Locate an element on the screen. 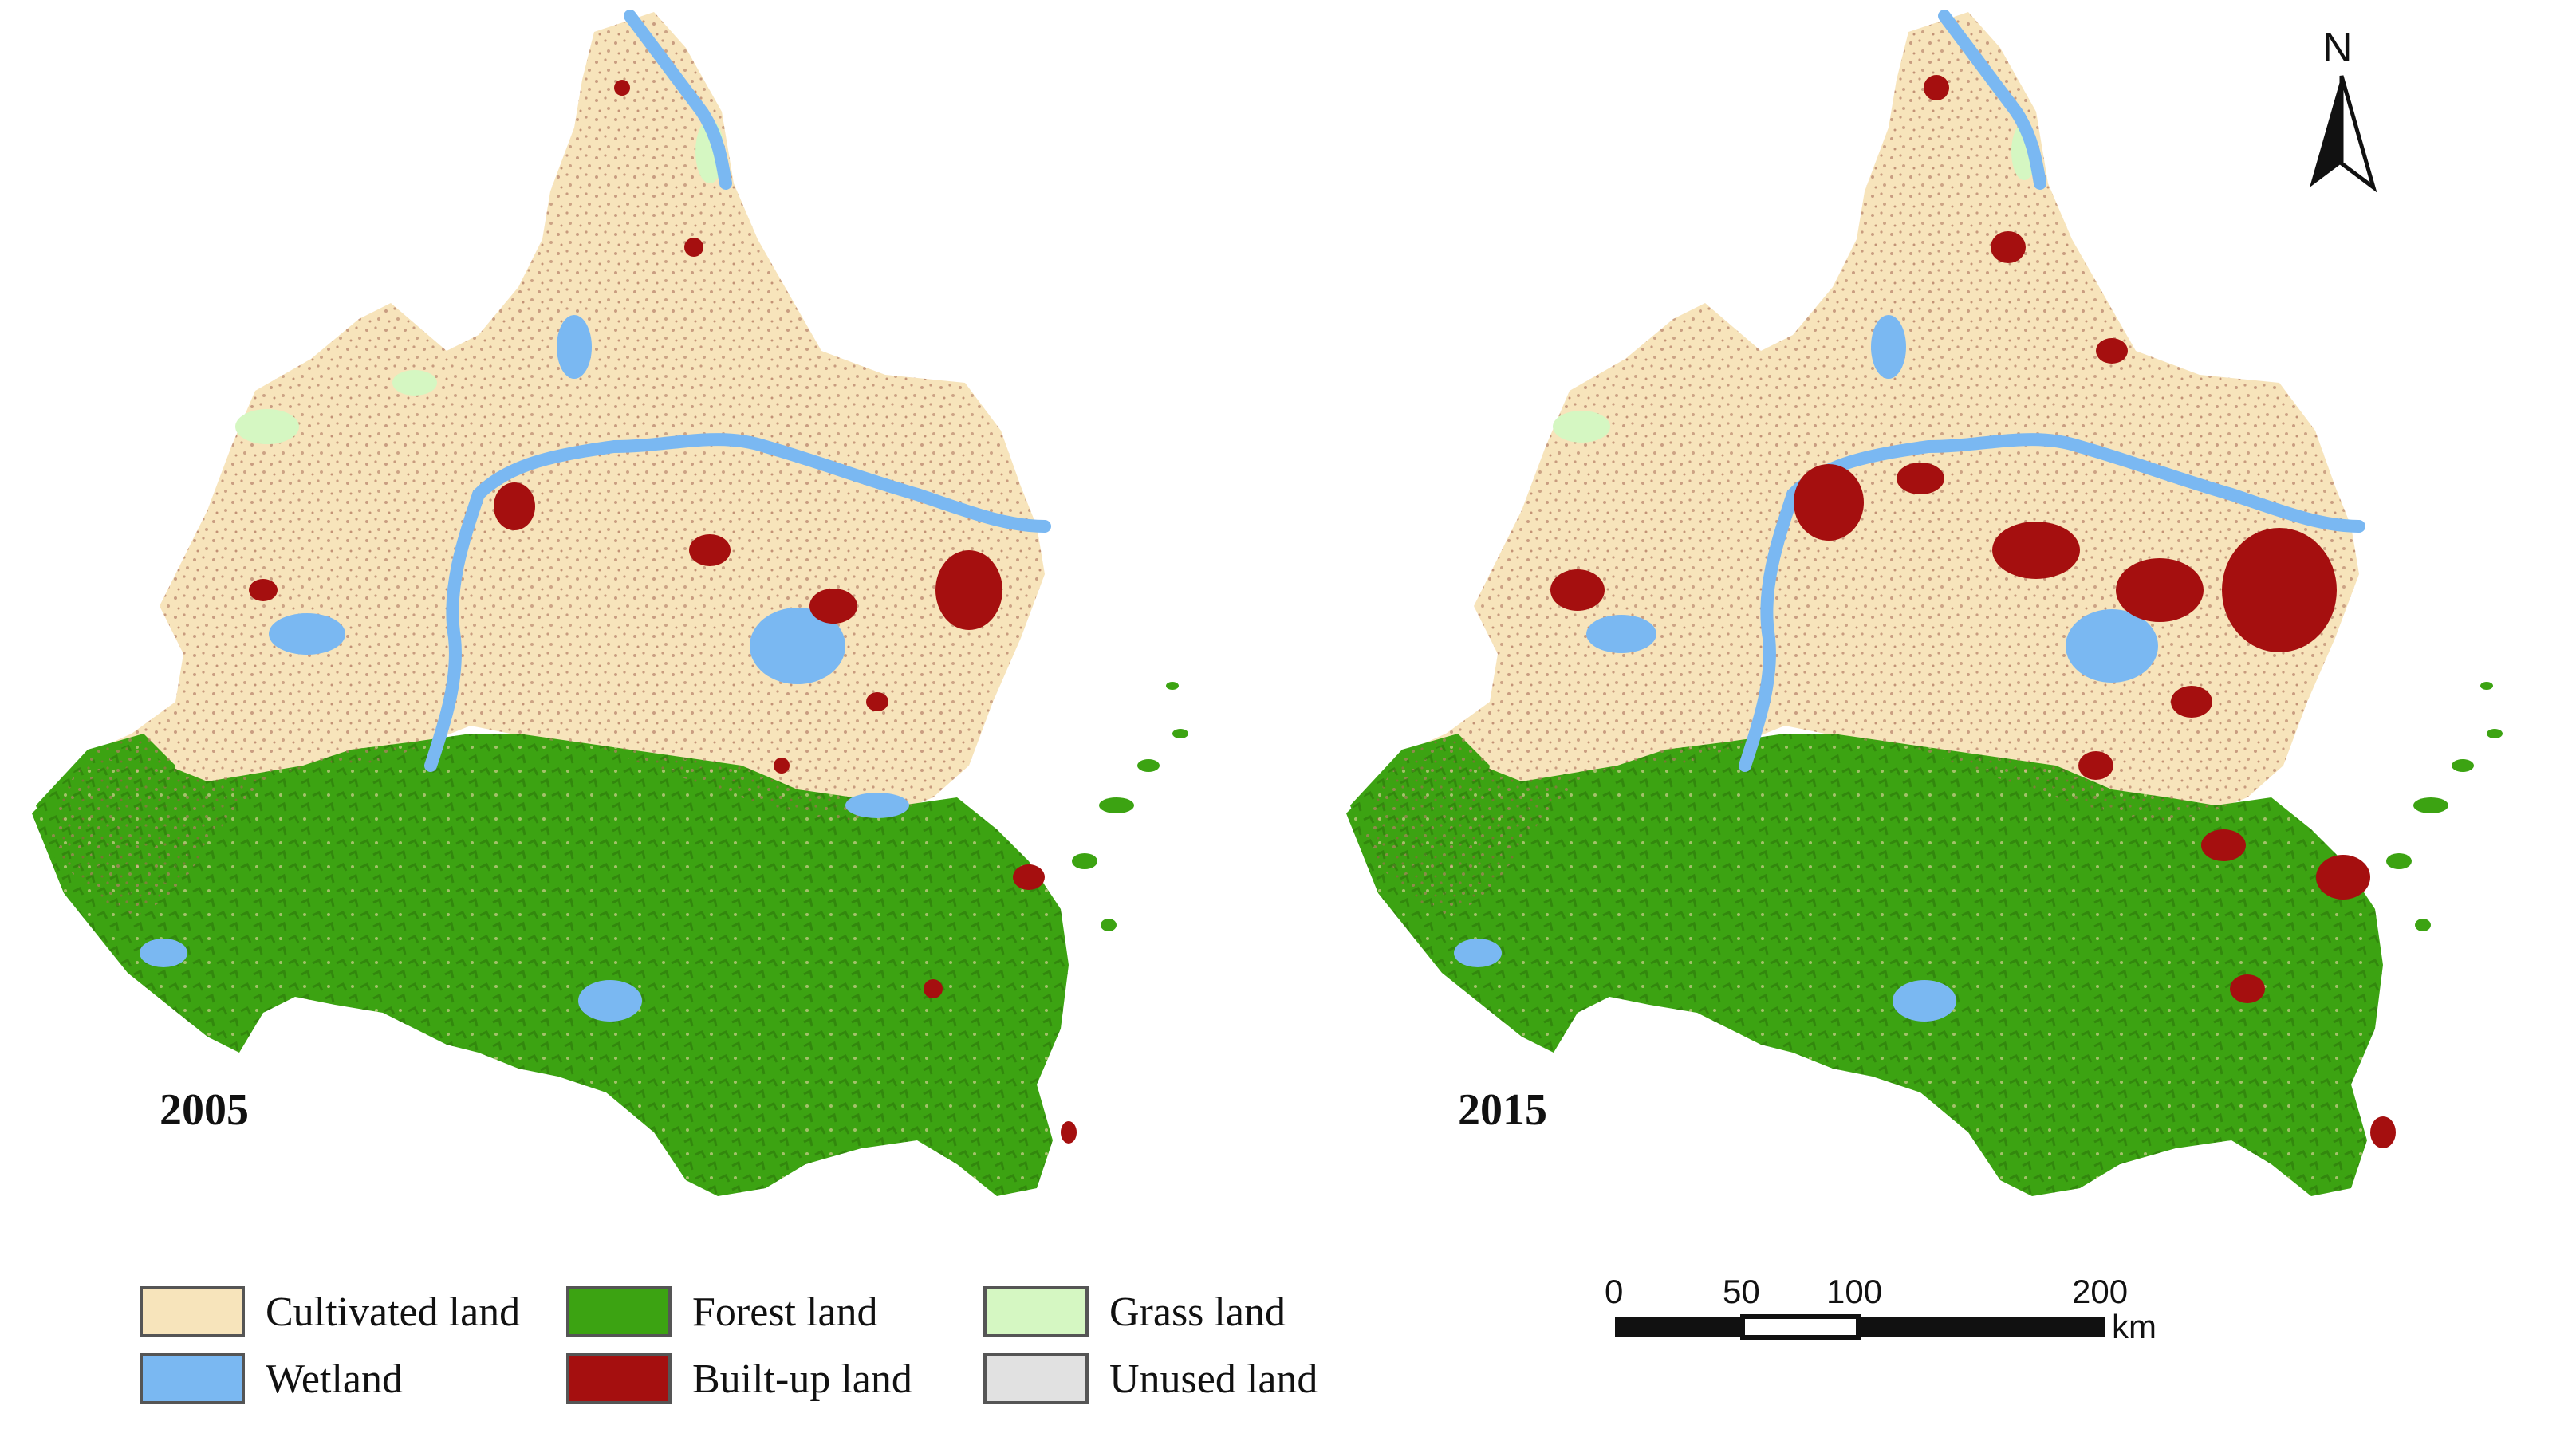  scale-tick-200: 200 is located at coordinates (2100, 1291).